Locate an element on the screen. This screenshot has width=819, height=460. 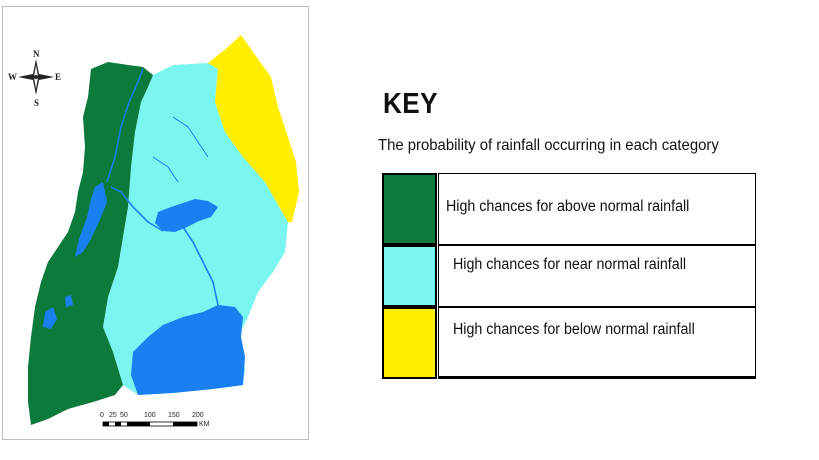
scale-tick-100: 100 is located at coordinates (150, 415).